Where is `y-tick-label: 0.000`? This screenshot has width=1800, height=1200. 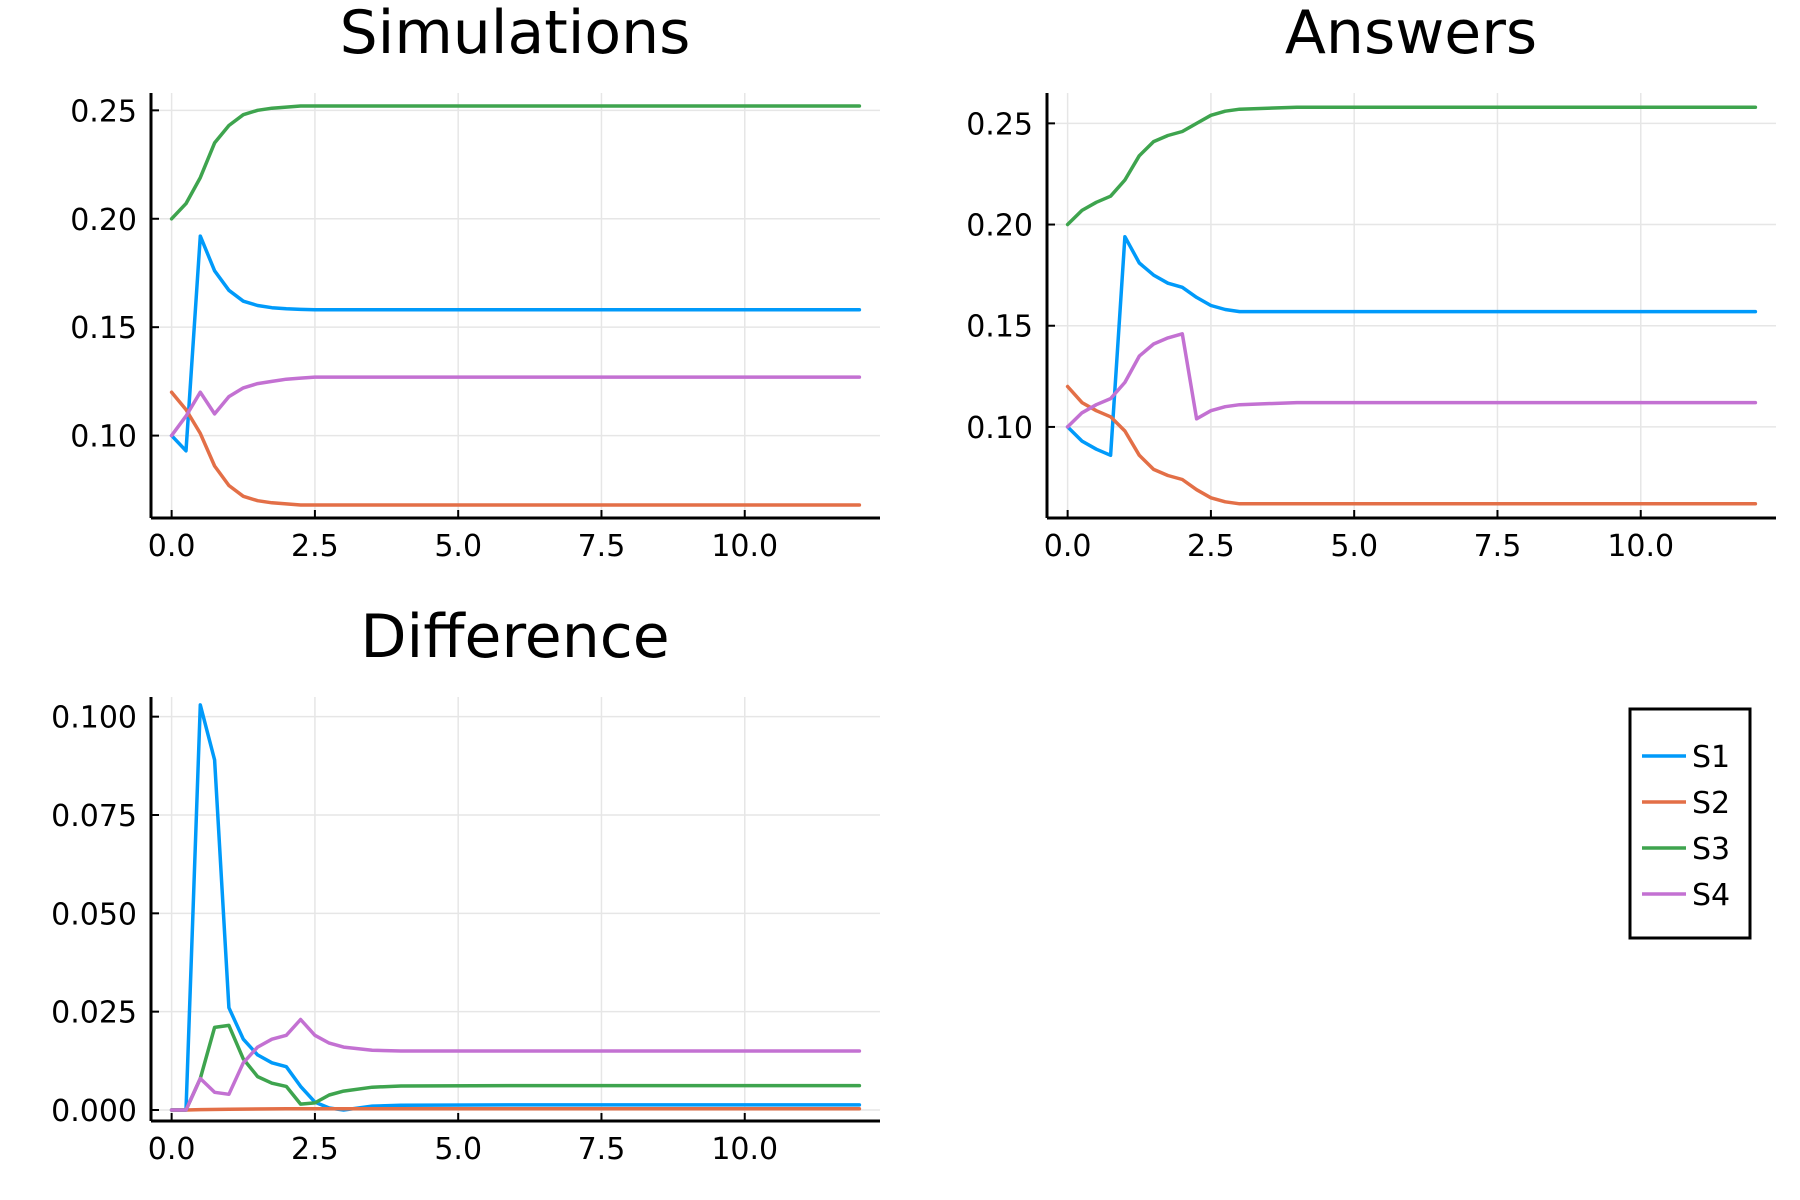 y-tick-label: 0.000 is located at coordinates (94, 1111).